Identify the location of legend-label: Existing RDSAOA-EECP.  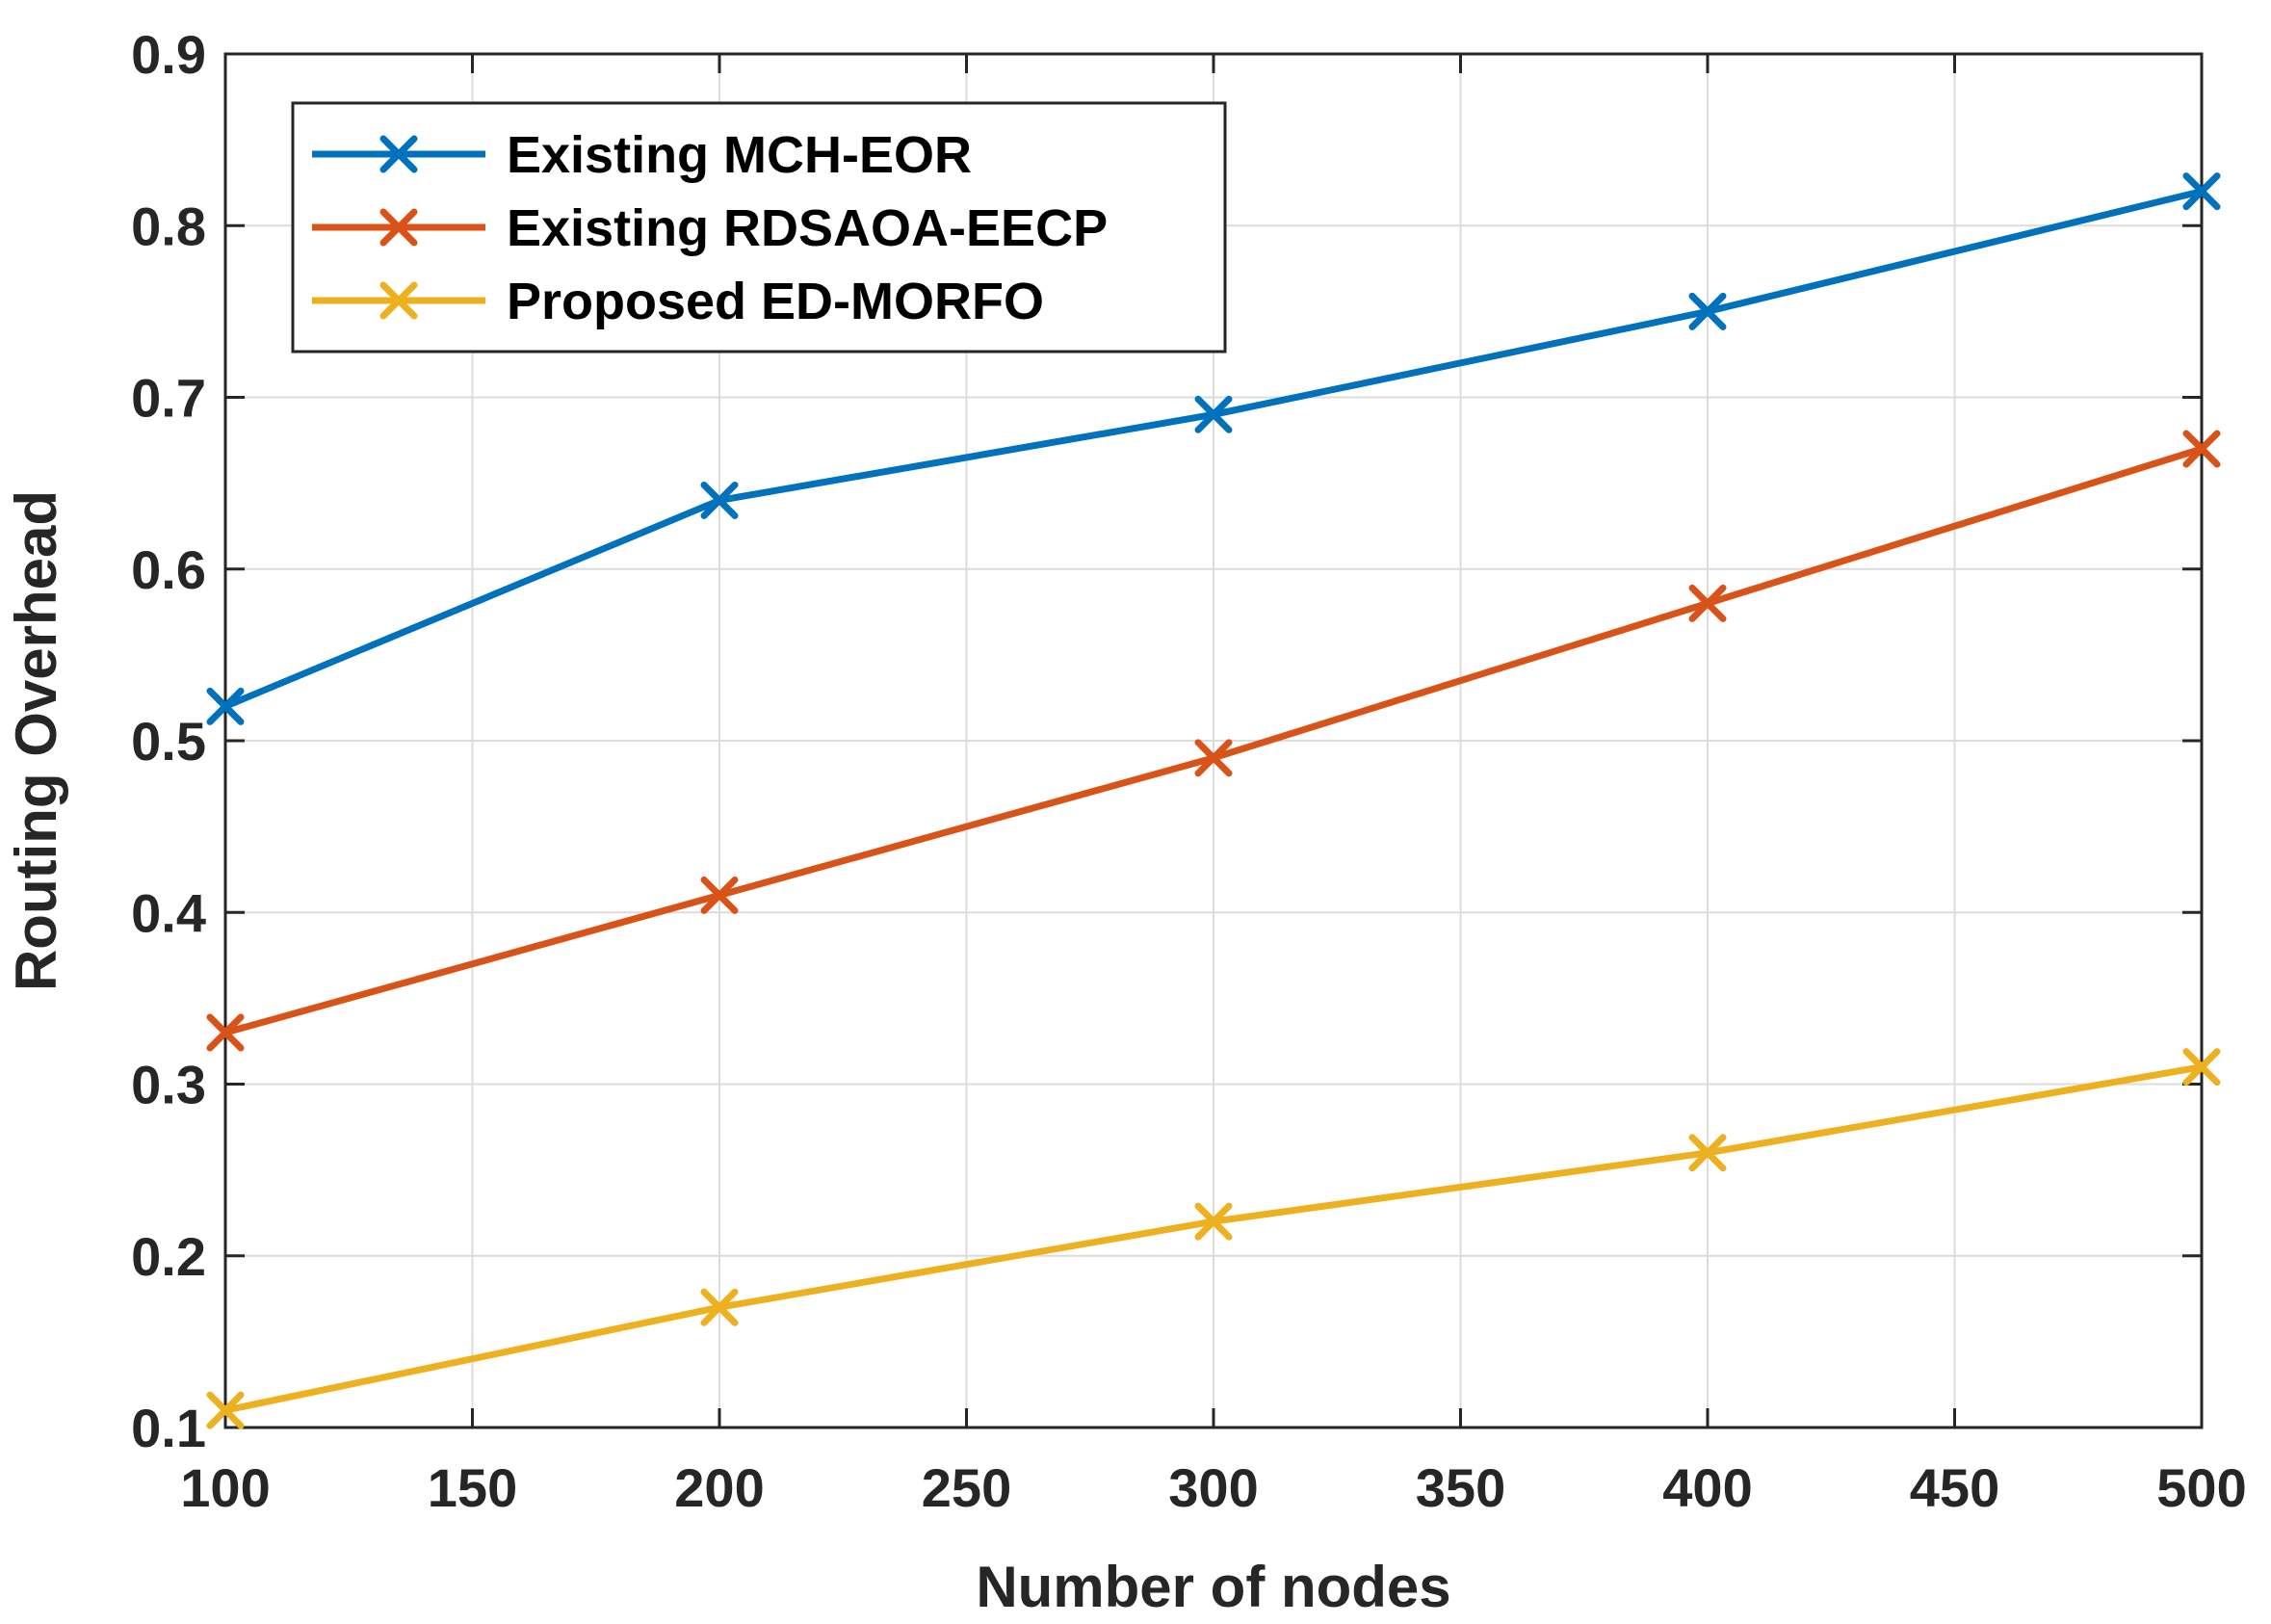
(807, 228).